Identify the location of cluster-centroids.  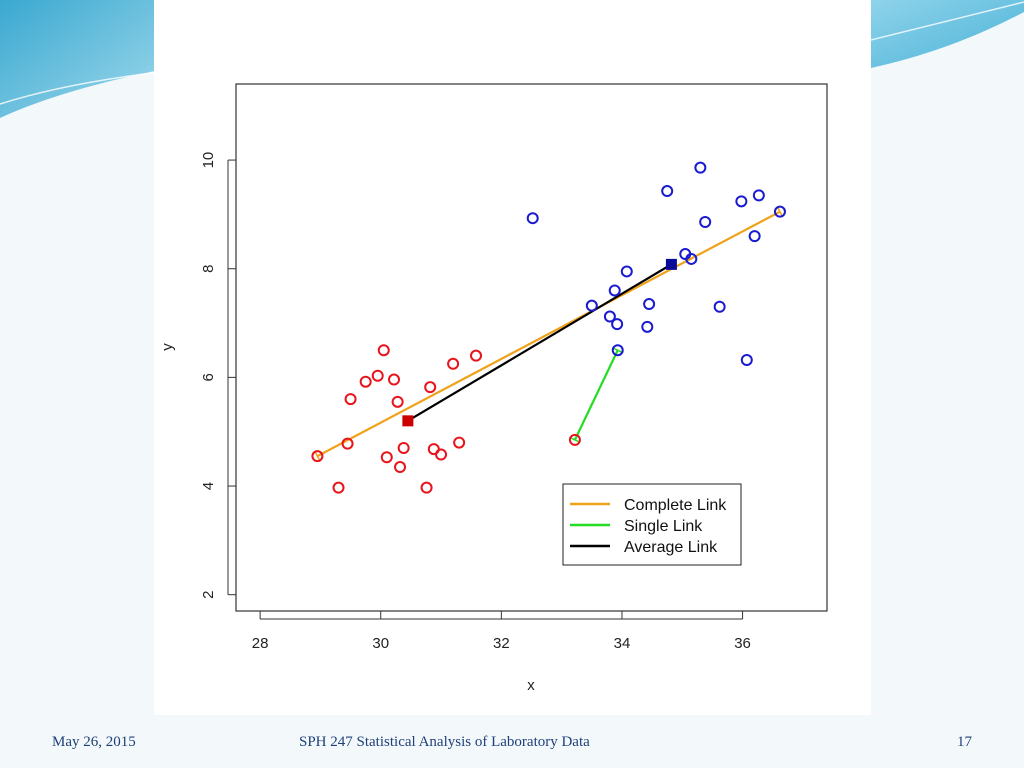
(539, 342).